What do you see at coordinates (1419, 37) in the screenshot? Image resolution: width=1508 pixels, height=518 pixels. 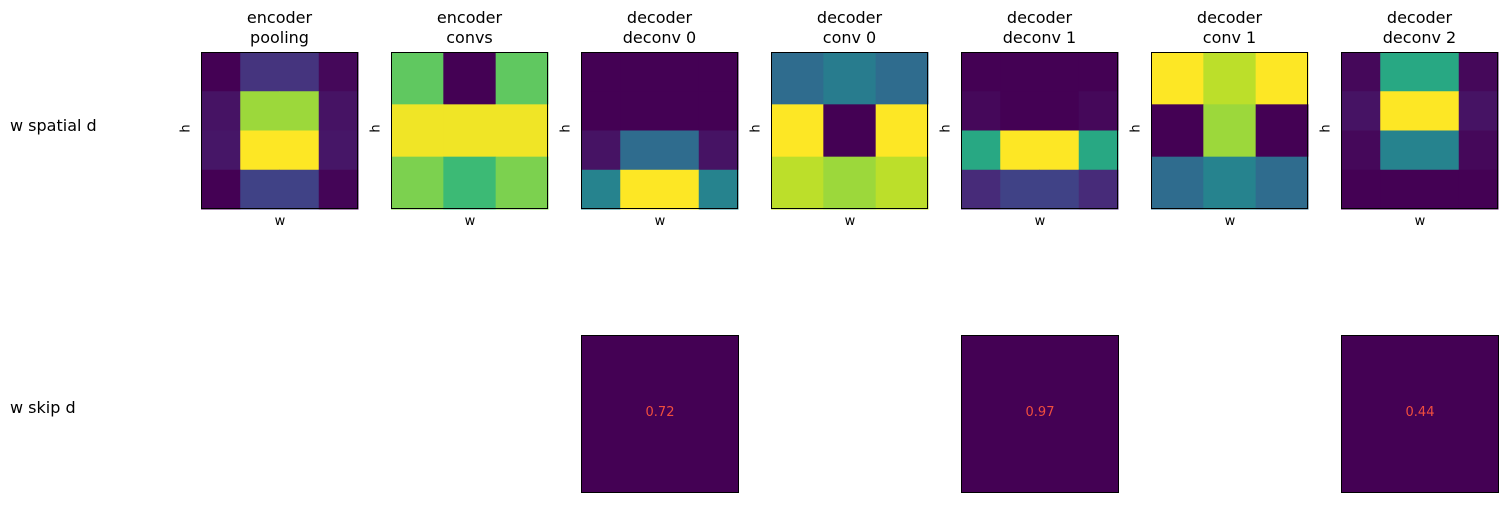 I see `panel-title-line: deconv 2` at bounding box center [1419, 37].